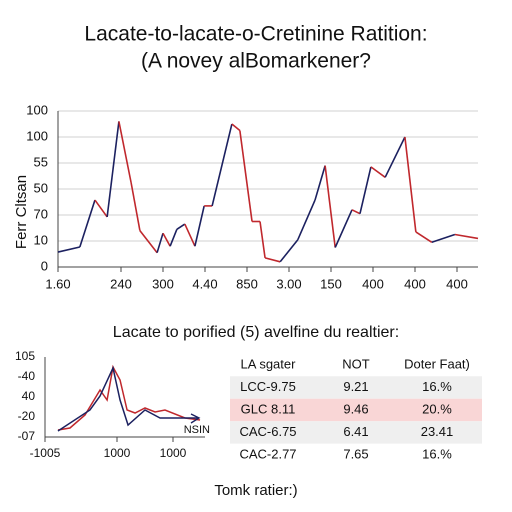  Describe the element at coordinates (437, 408) in the screenshot. I see `table-cell: 20.%` at that location.